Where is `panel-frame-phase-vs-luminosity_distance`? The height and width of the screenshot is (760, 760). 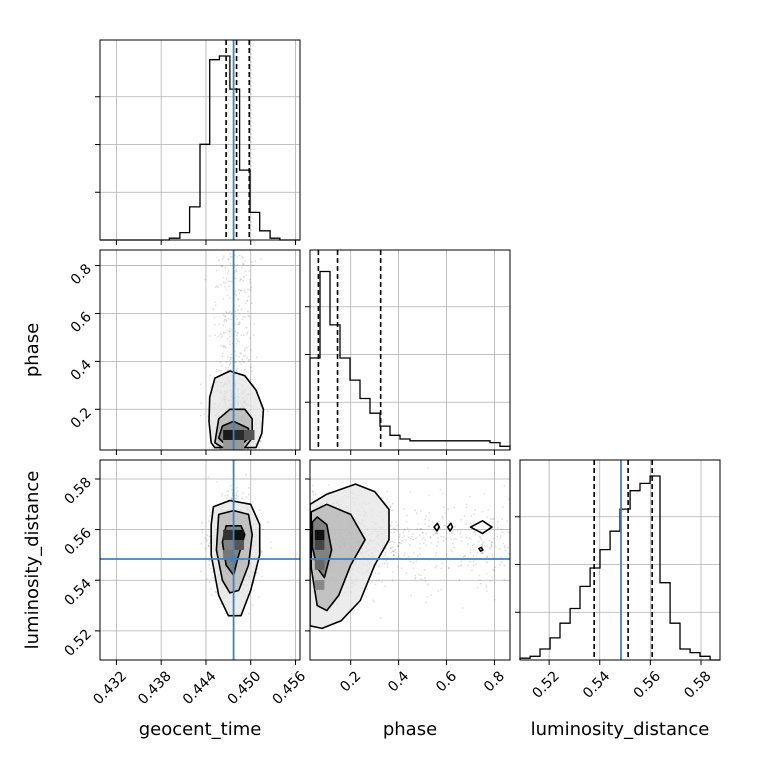 panel-frame-phase-vs-luminosity_distance is located at coordinates (410, 560).